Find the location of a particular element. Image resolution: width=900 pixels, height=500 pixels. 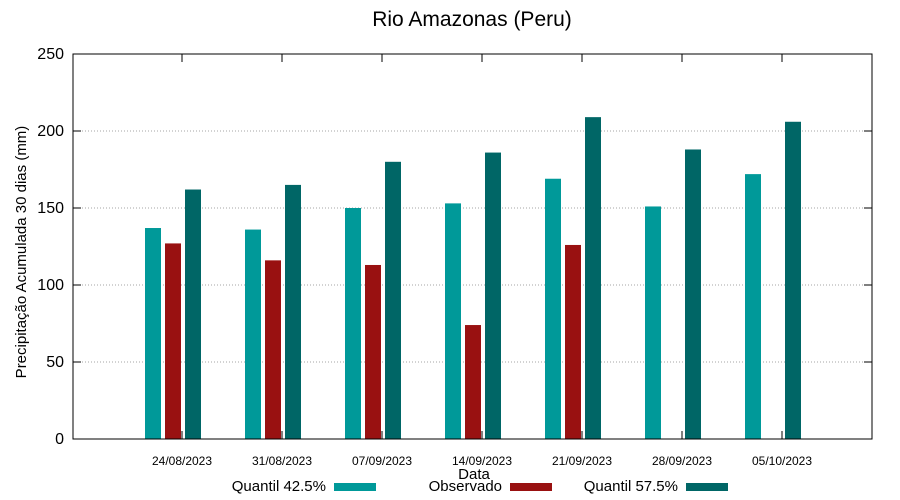

bar-quantil-57-5--05/10/2023 is located at coordinates (793, 280).